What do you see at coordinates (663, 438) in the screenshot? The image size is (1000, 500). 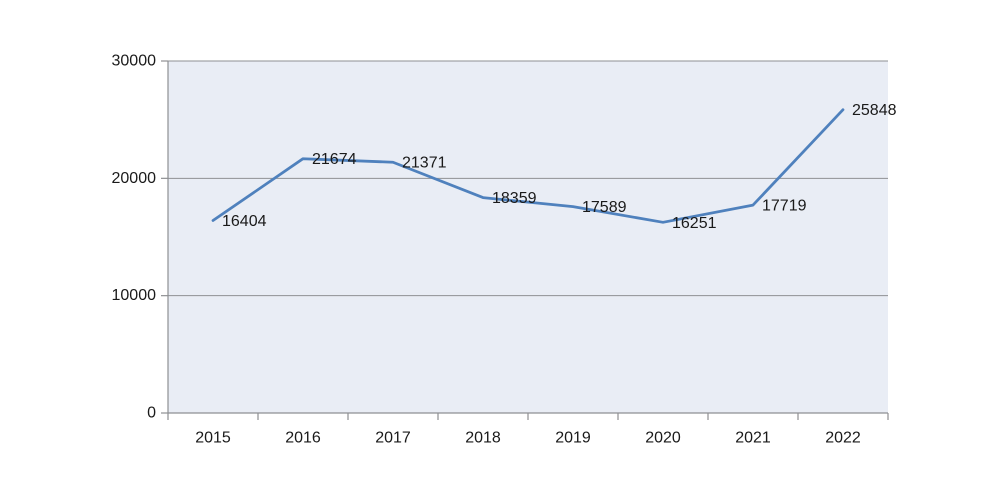 I see `x-axis-tick-label: 2020` at bounding box center [663, 438].